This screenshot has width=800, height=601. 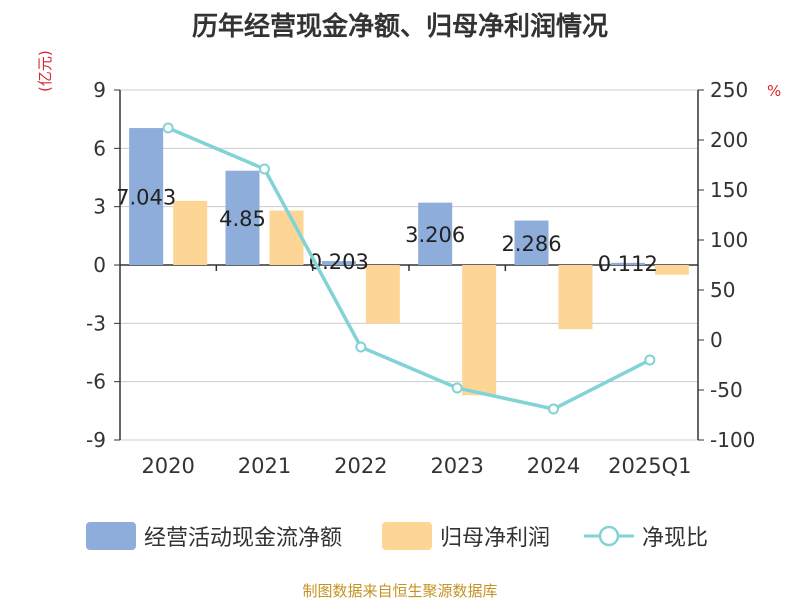 I want to click on cash-data-label: 3.206, so click(x=435, y=235).